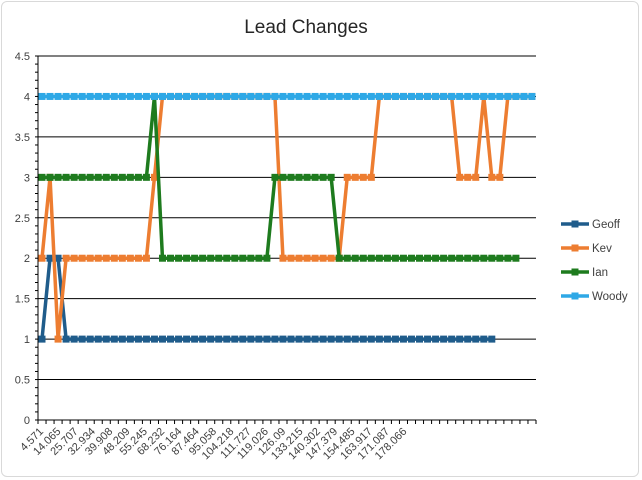 Image resolution: width=642 pixels, height=480 pixels. Describe the element at coordinates (594, 261) in the screenshot. I see `legend: Geoff Kev Ian Woody` at that location.